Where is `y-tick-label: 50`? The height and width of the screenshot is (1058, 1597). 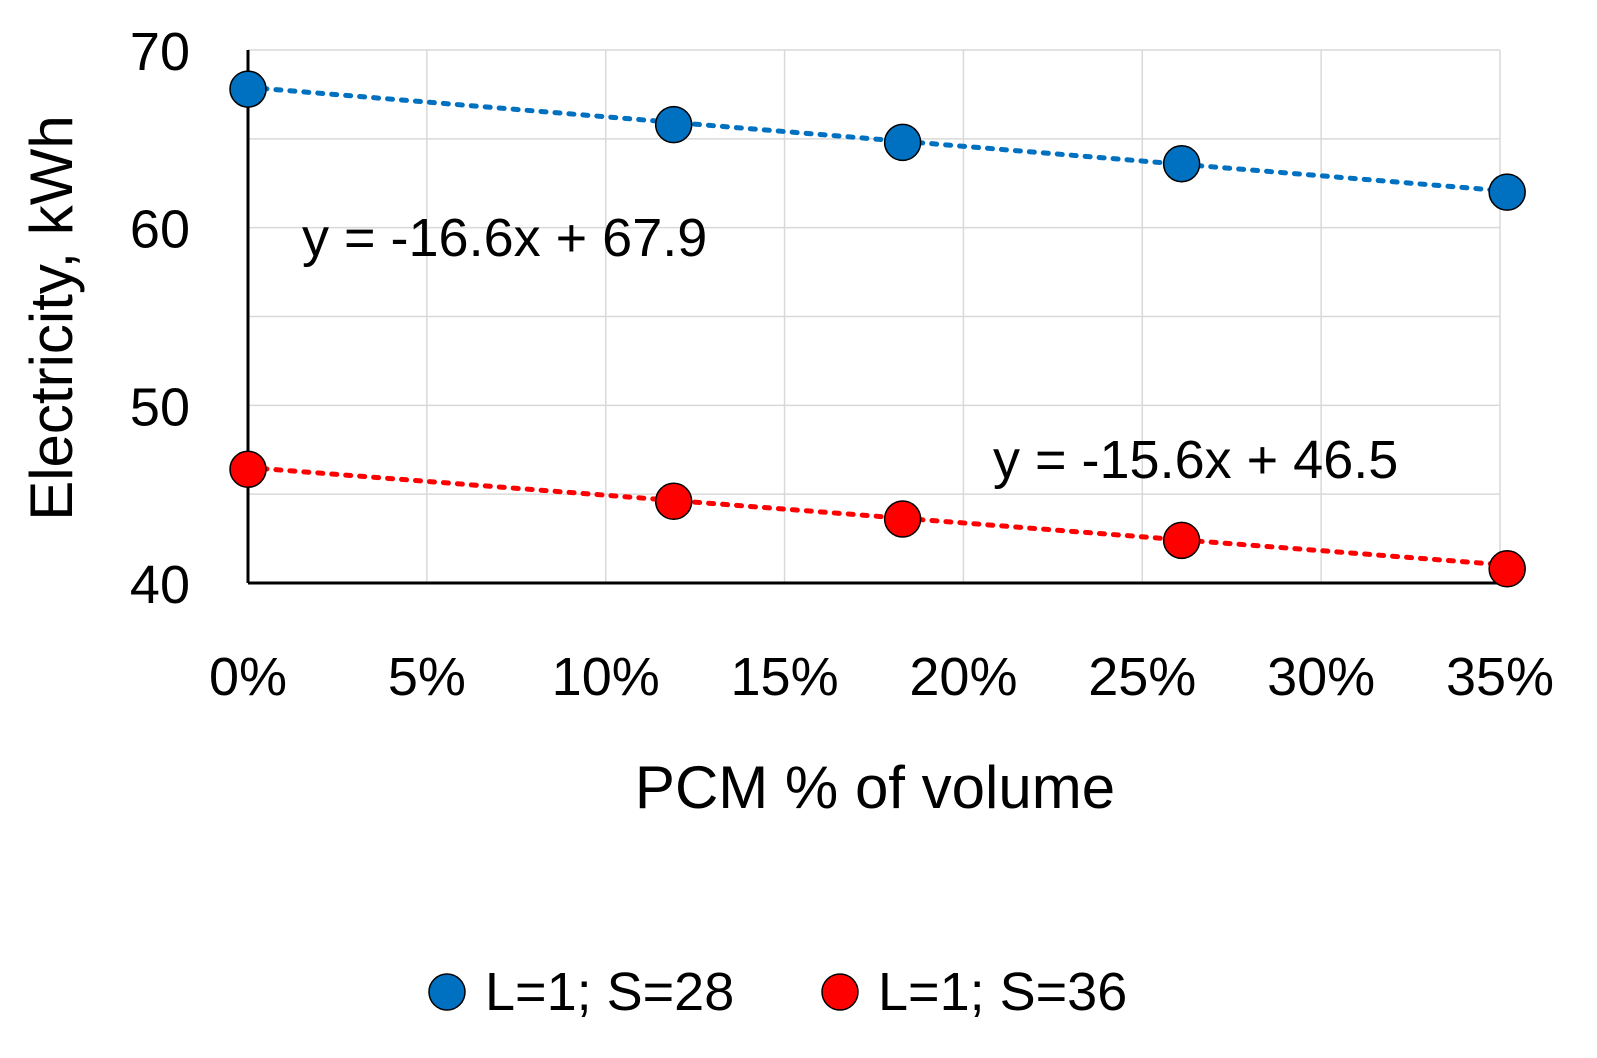 y-tick-label: 50 is located at coordinates (160, 407).